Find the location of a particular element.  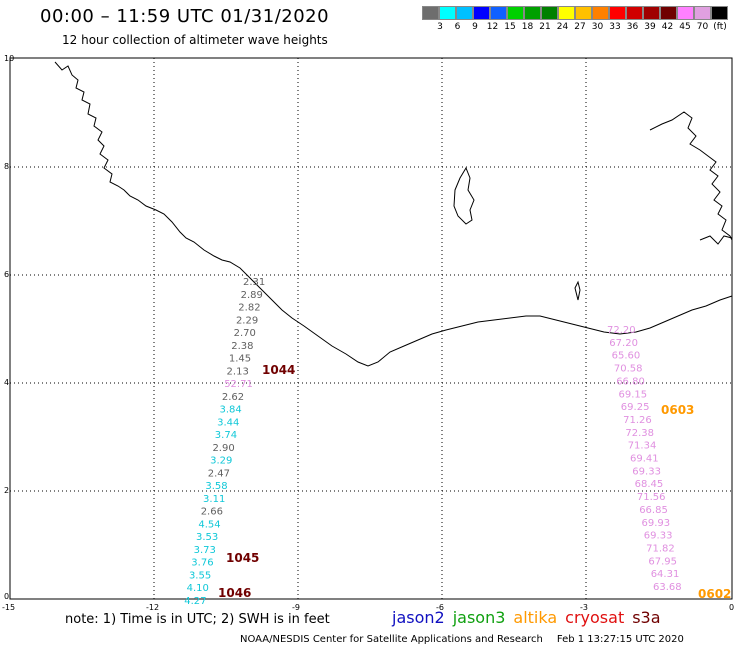

swh-value: 71.34 is located at coordinates (642, 446).